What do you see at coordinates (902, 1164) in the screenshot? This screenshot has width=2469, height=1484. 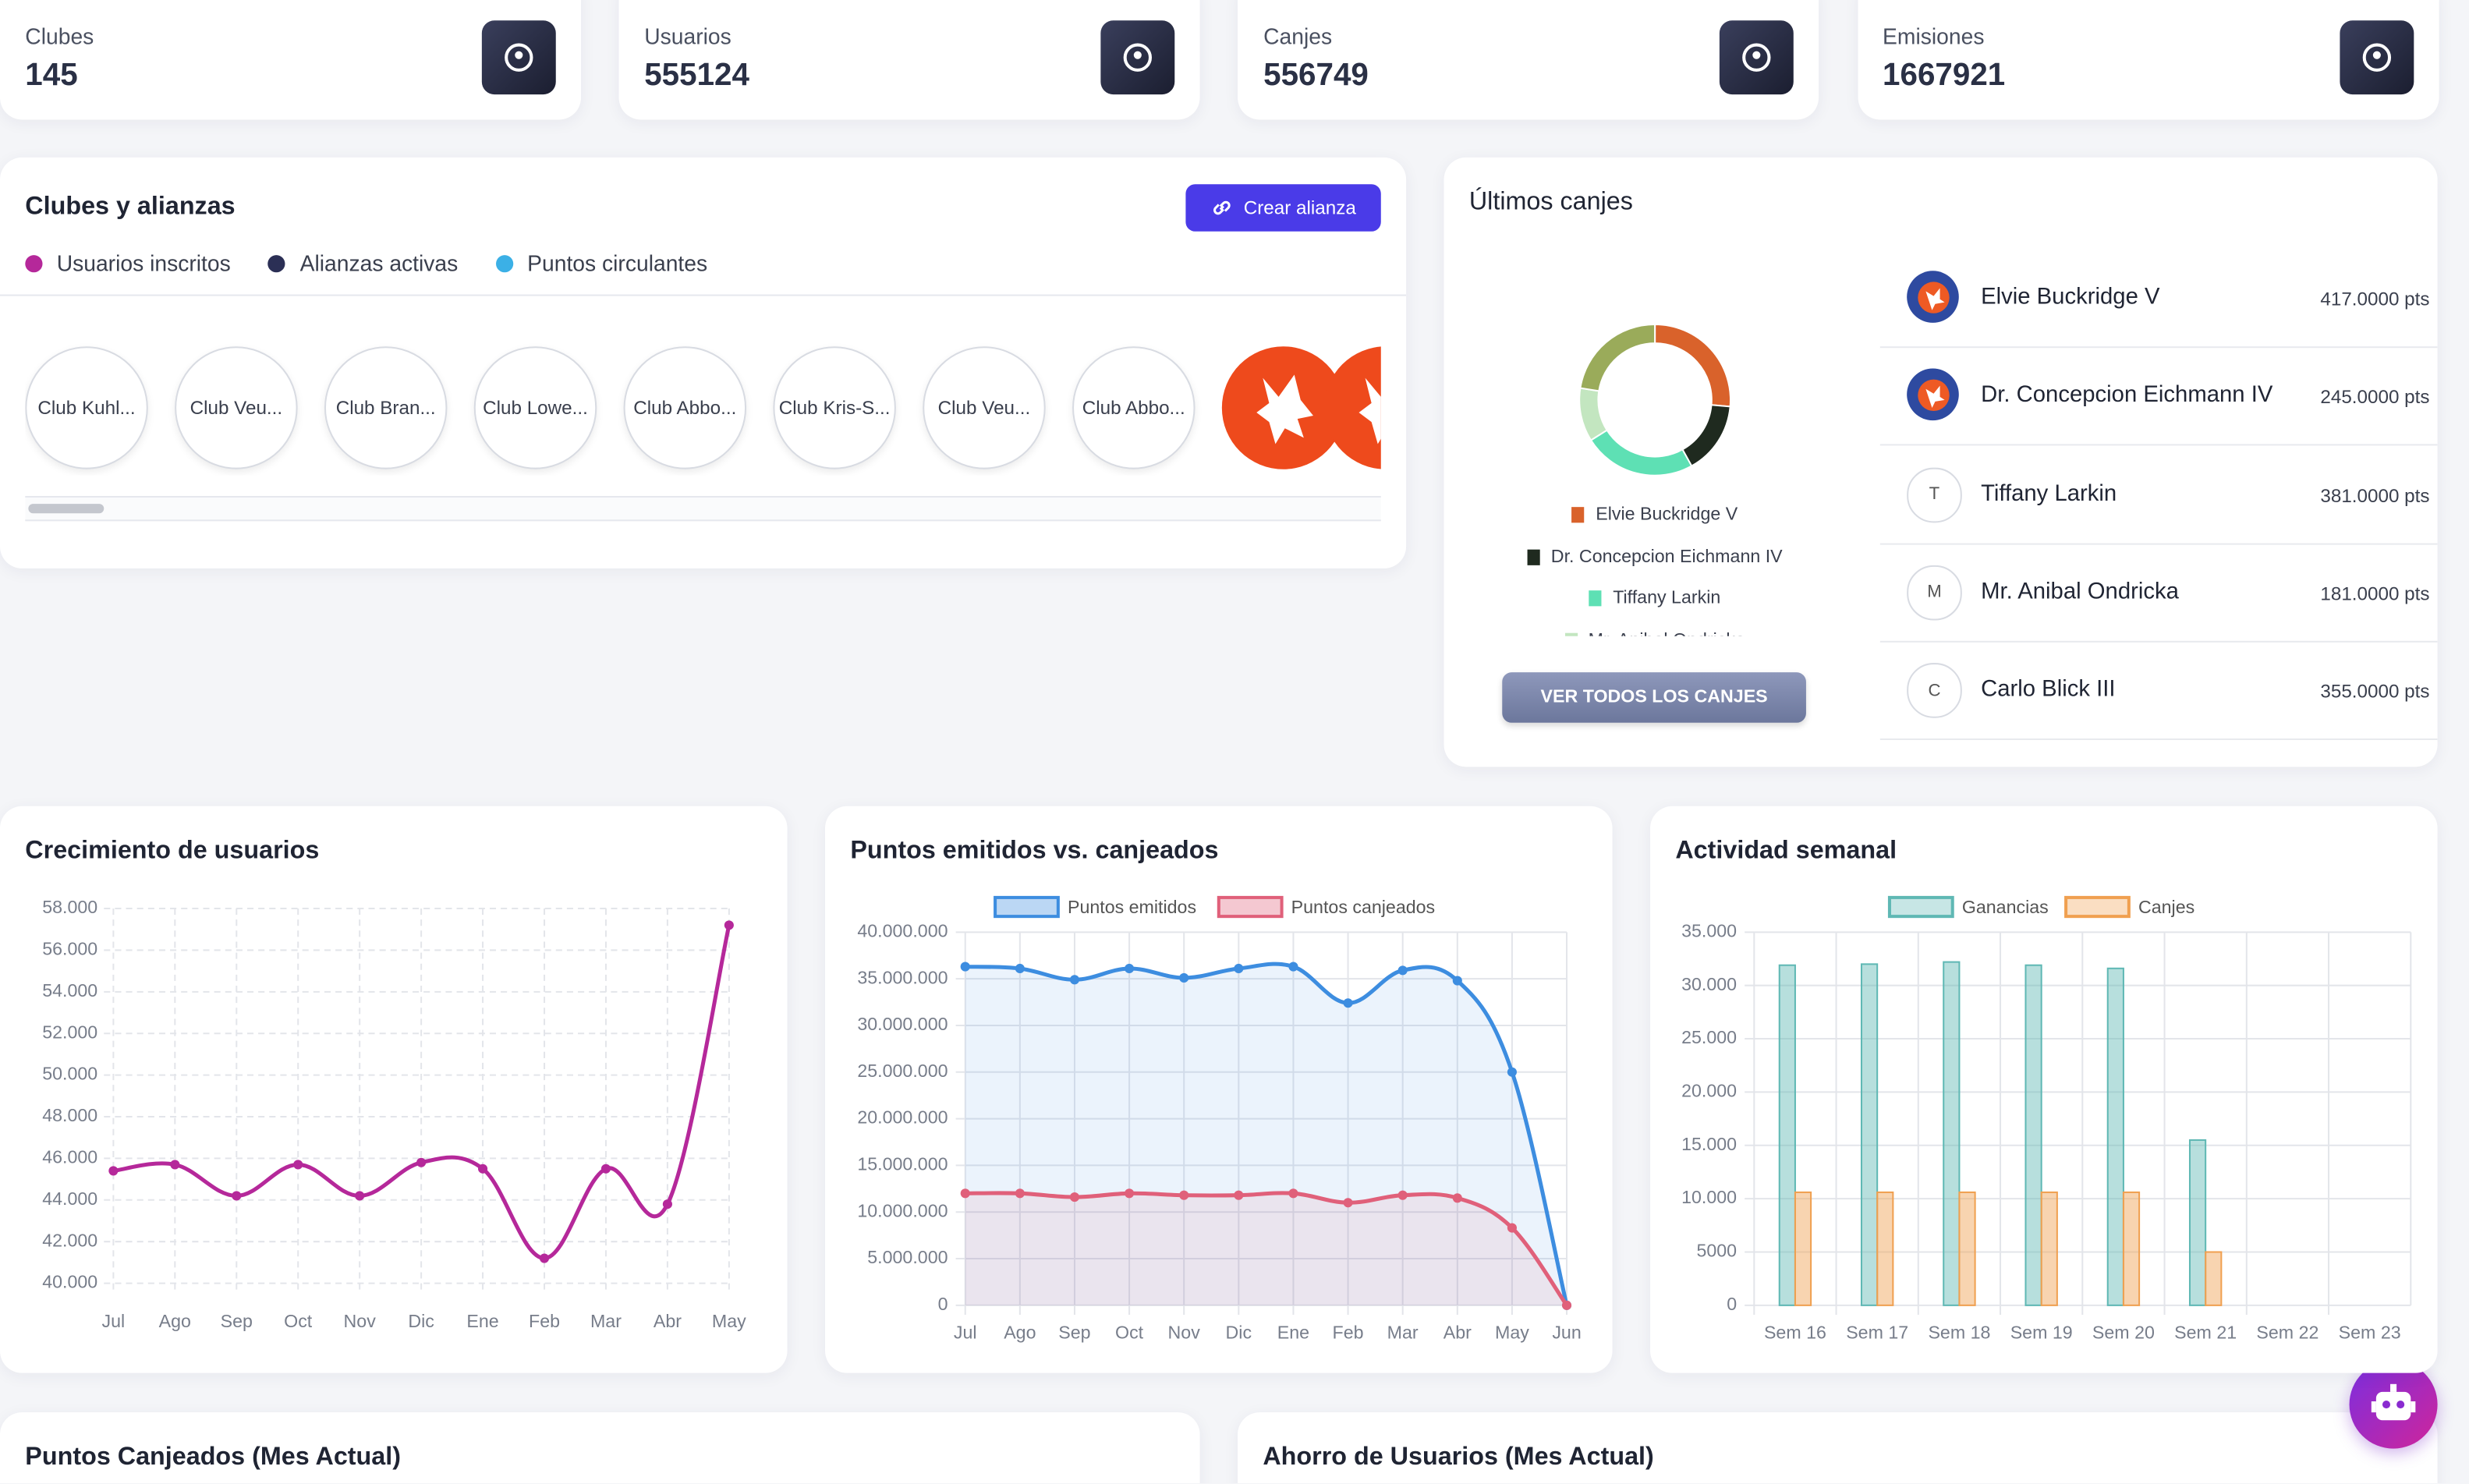 I see `y-tick-label: 15.000.000` at bounding box center [902, 1164].